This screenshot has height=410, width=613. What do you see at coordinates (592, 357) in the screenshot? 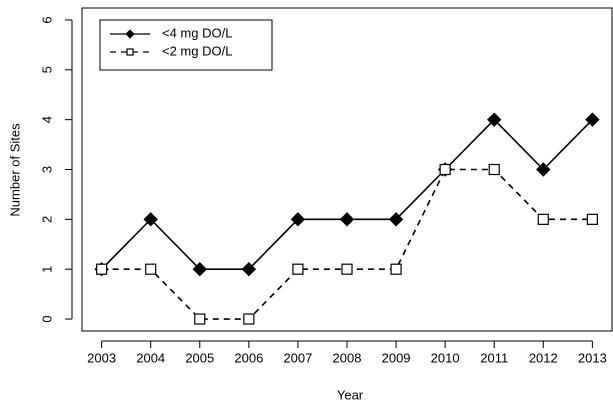
I see `x-tick-label: 2013` at bounding box center [592, 357].